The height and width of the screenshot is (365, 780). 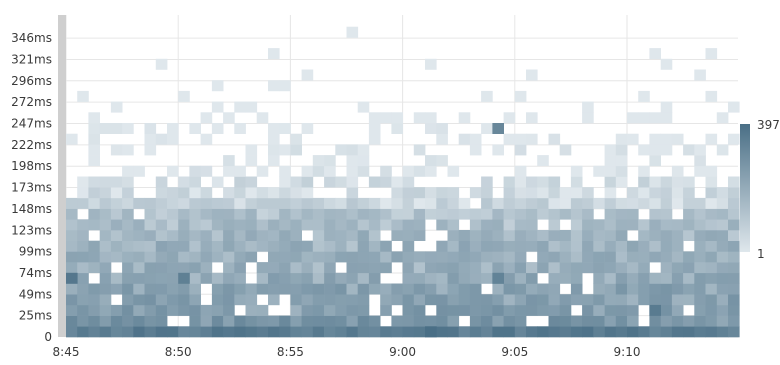 I want to click on y-tick-label: 74ms, so click(x=35, y=273).